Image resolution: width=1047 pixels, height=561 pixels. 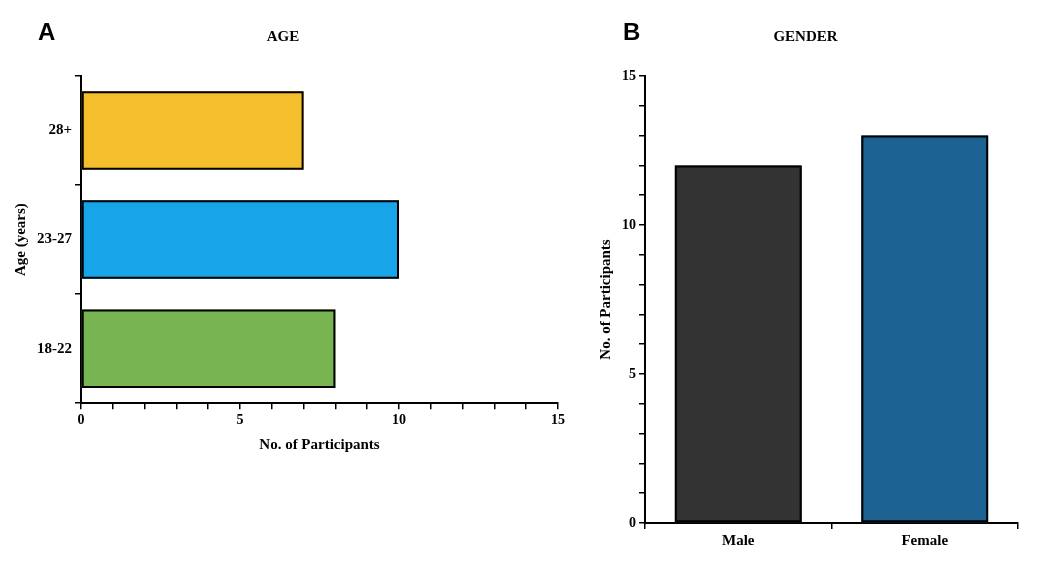 What do you see at coordinates (738, 539) in the screenshot?
I see `x-tick-label: Male` at bounding box center [738, 539].